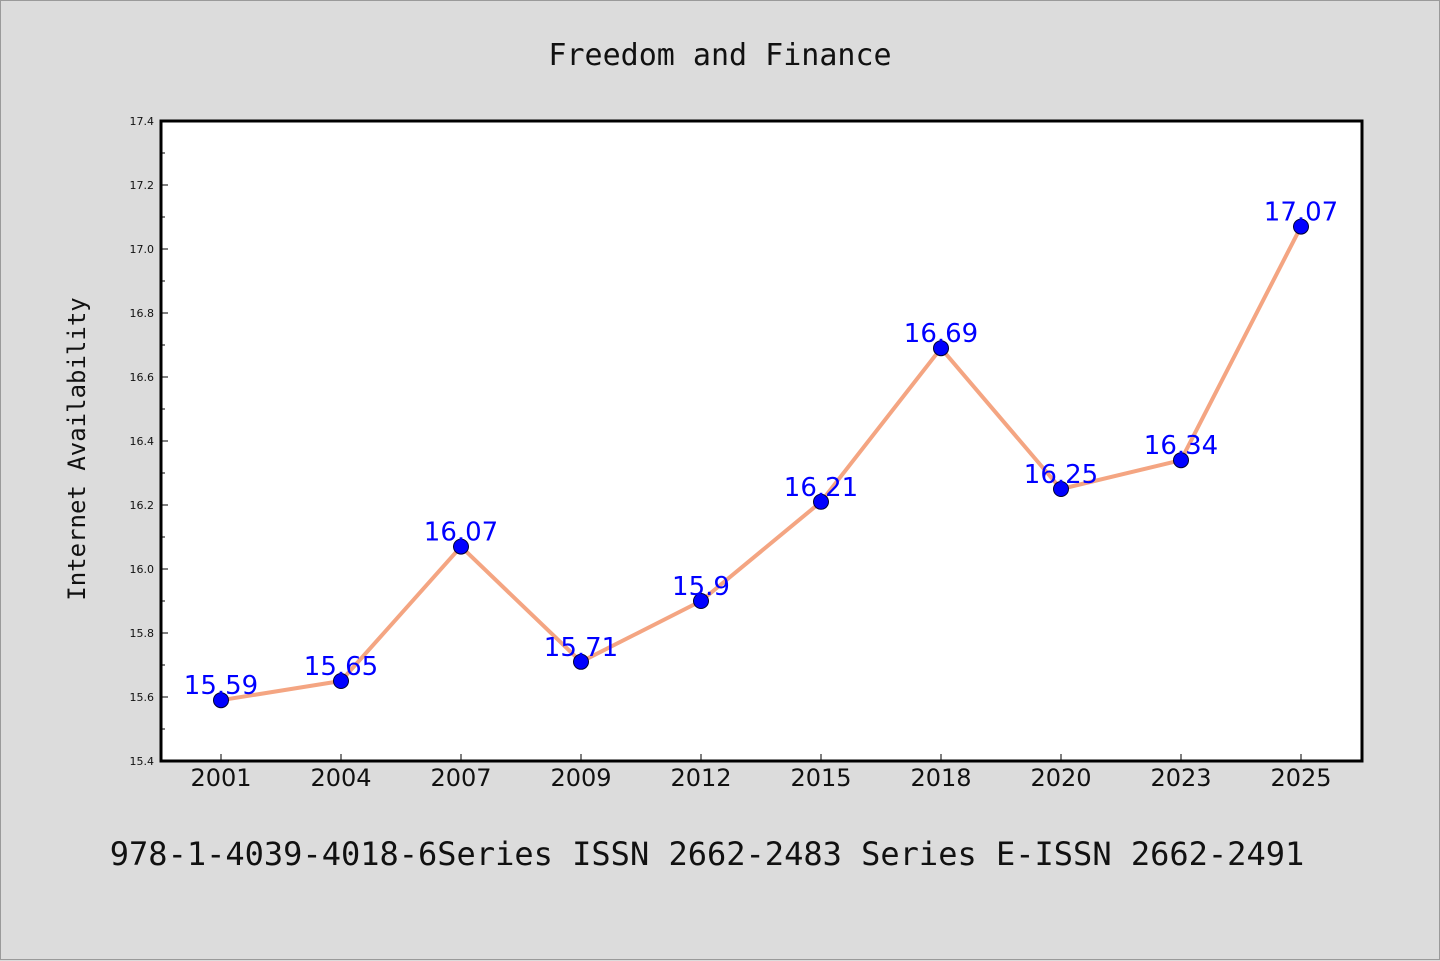 This screenshot has height=961, width=1440. Describe the element at coordinates (719, 55) in the screenshot. I see `chart-title: Freedom and Finance` at that location.